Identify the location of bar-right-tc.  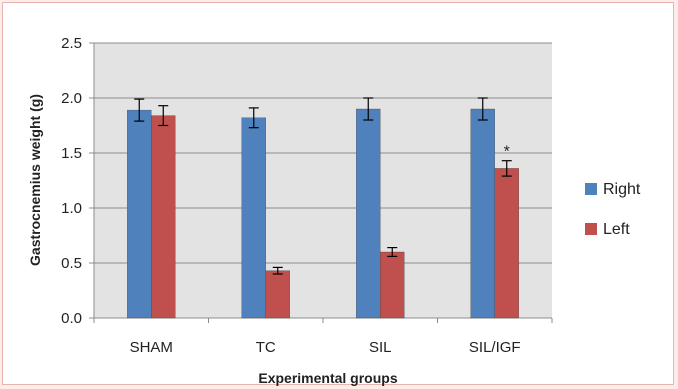
(253, 218).